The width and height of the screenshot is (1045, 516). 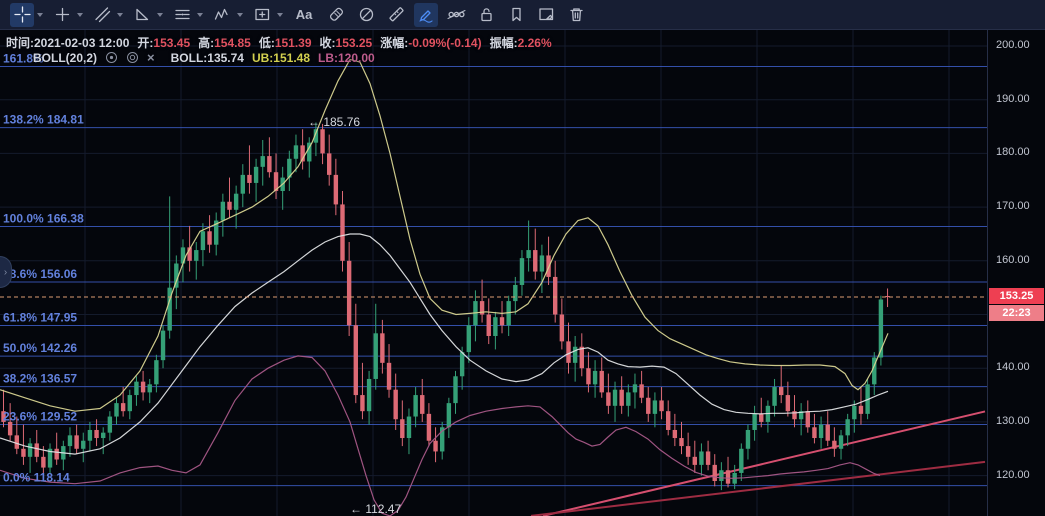 What do you see at coordinates (5, 272) in the screenshot?
I see `chevron-right-icon: ›` at bounding box center [5, 272].